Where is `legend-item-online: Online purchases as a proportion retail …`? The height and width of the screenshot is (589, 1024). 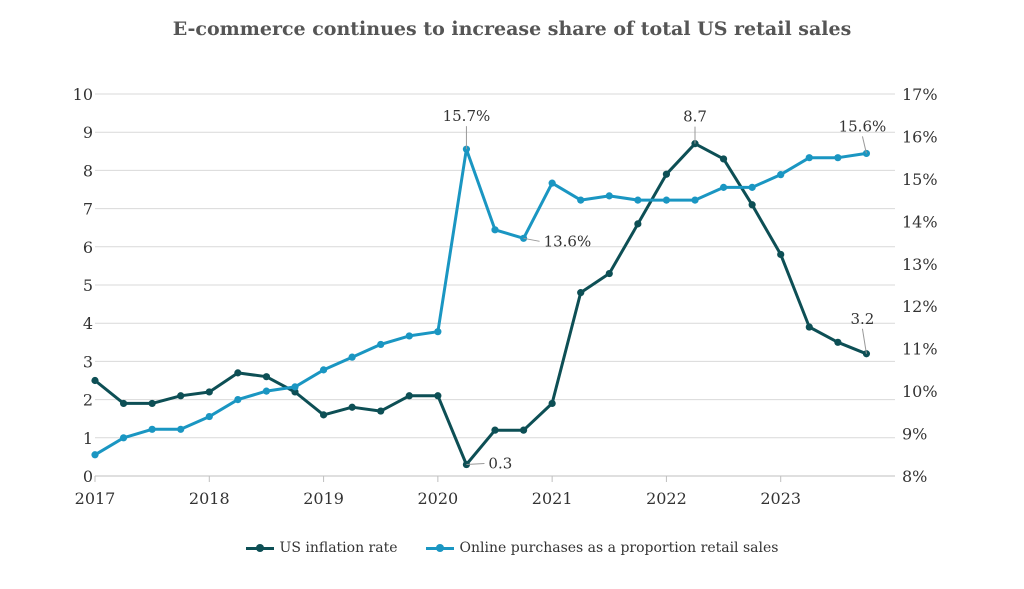 legend-item-online: Online purchases as a proportion retail … is located at coordinates (602, 548).